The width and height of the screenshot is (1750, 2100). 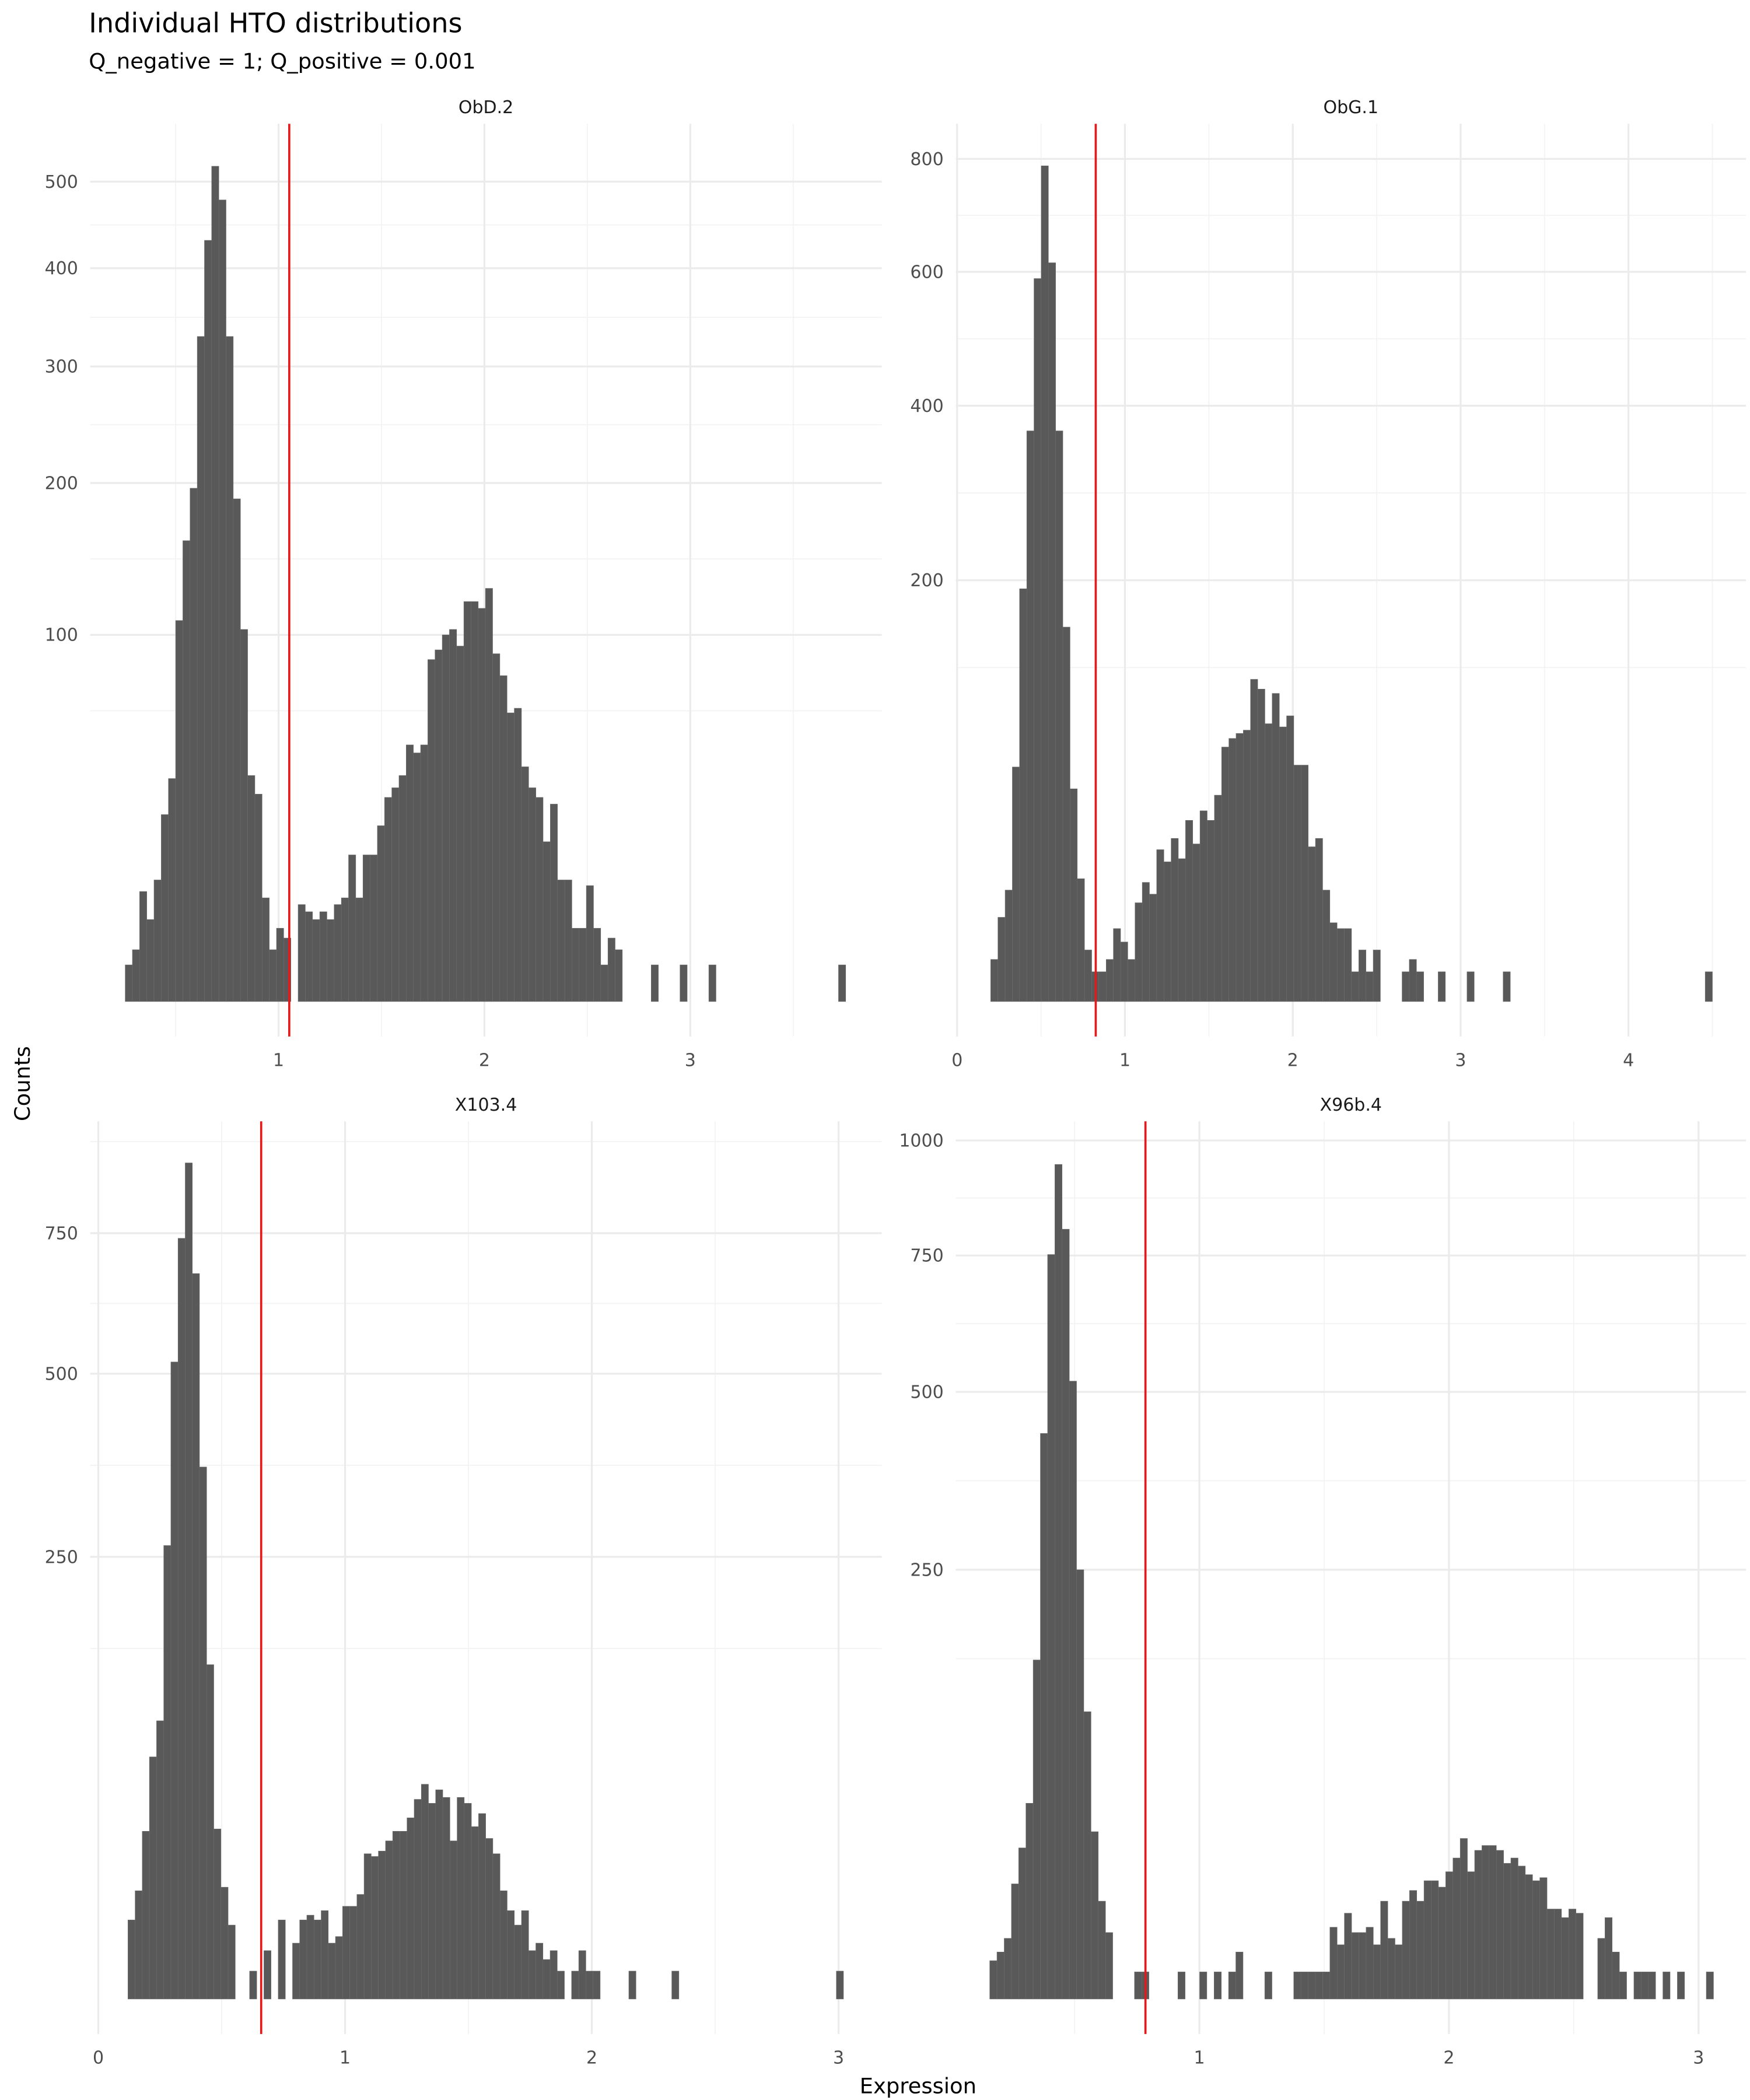 I want to click on x-tick-label: 1, so click(x=345, y=2058).